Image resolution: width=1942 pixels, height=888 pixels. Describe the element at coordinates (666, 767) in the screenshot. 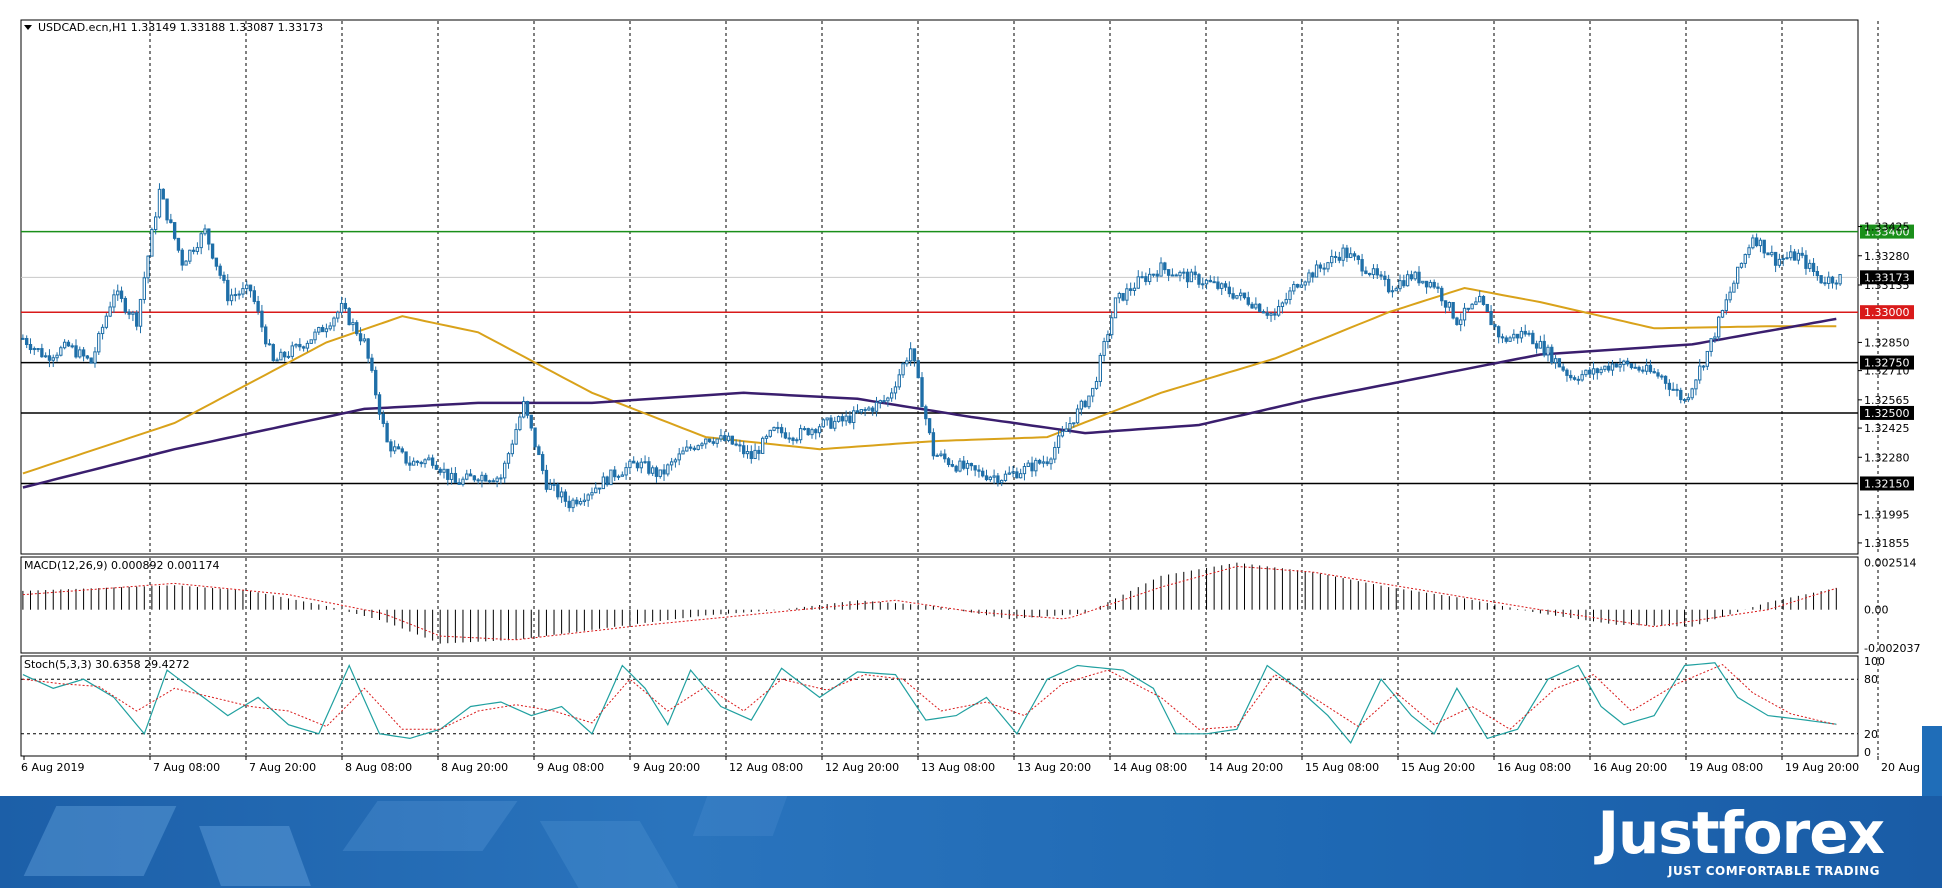

I see `x-tick-label: 9 Aug 20:00` at that location.